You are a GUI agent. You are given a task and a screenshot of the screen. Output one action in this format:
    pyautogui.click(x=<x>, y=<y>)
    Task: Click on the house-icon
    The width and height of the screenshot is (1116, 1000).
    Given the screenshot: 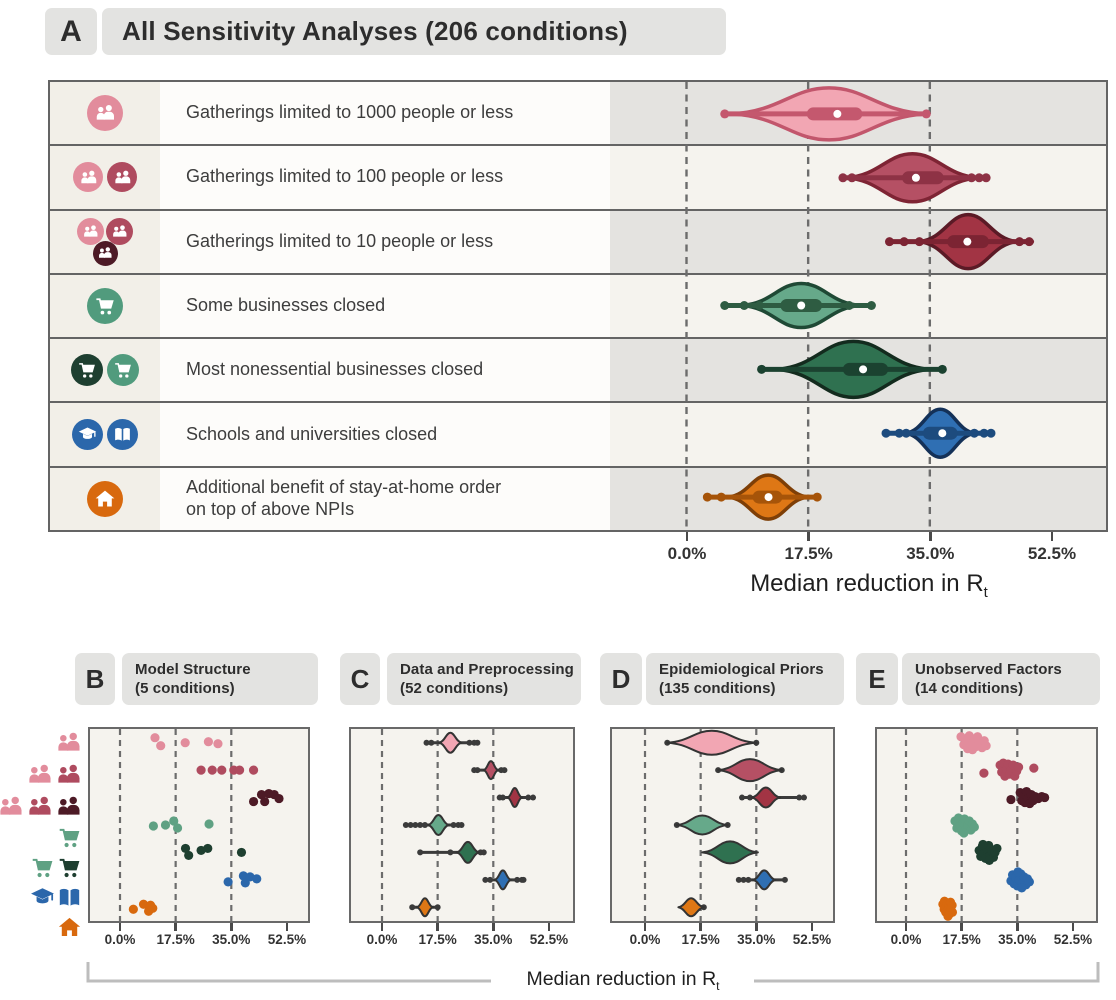 What is the action you would take?
    pyautogui.click(x=69, y=927)
    